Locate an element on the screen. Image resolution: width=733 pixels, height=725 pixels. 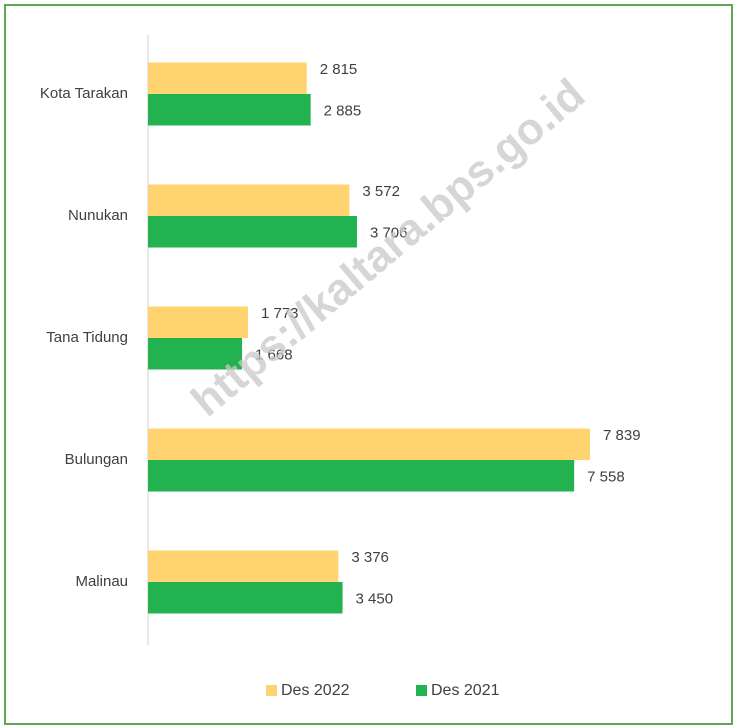
y-tick-label: Bulungan is located at coordinates (96, 459).